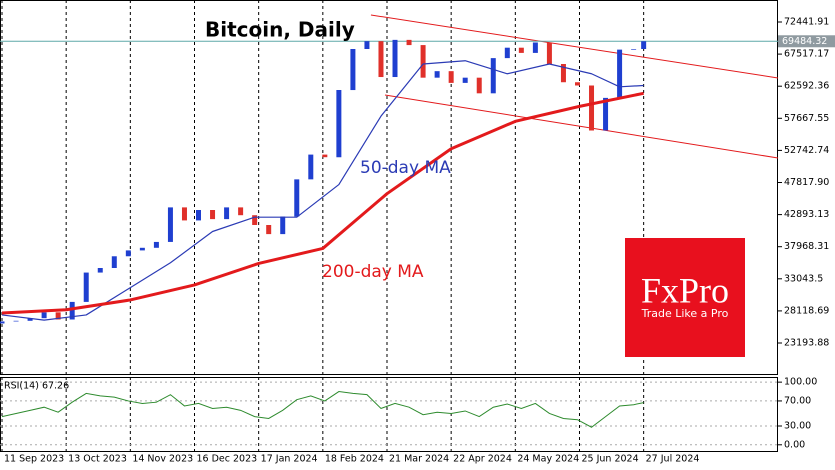 This screenshot has height=470, width=835. I want to click on current-price-label: 69484.32, so click(804, 41).